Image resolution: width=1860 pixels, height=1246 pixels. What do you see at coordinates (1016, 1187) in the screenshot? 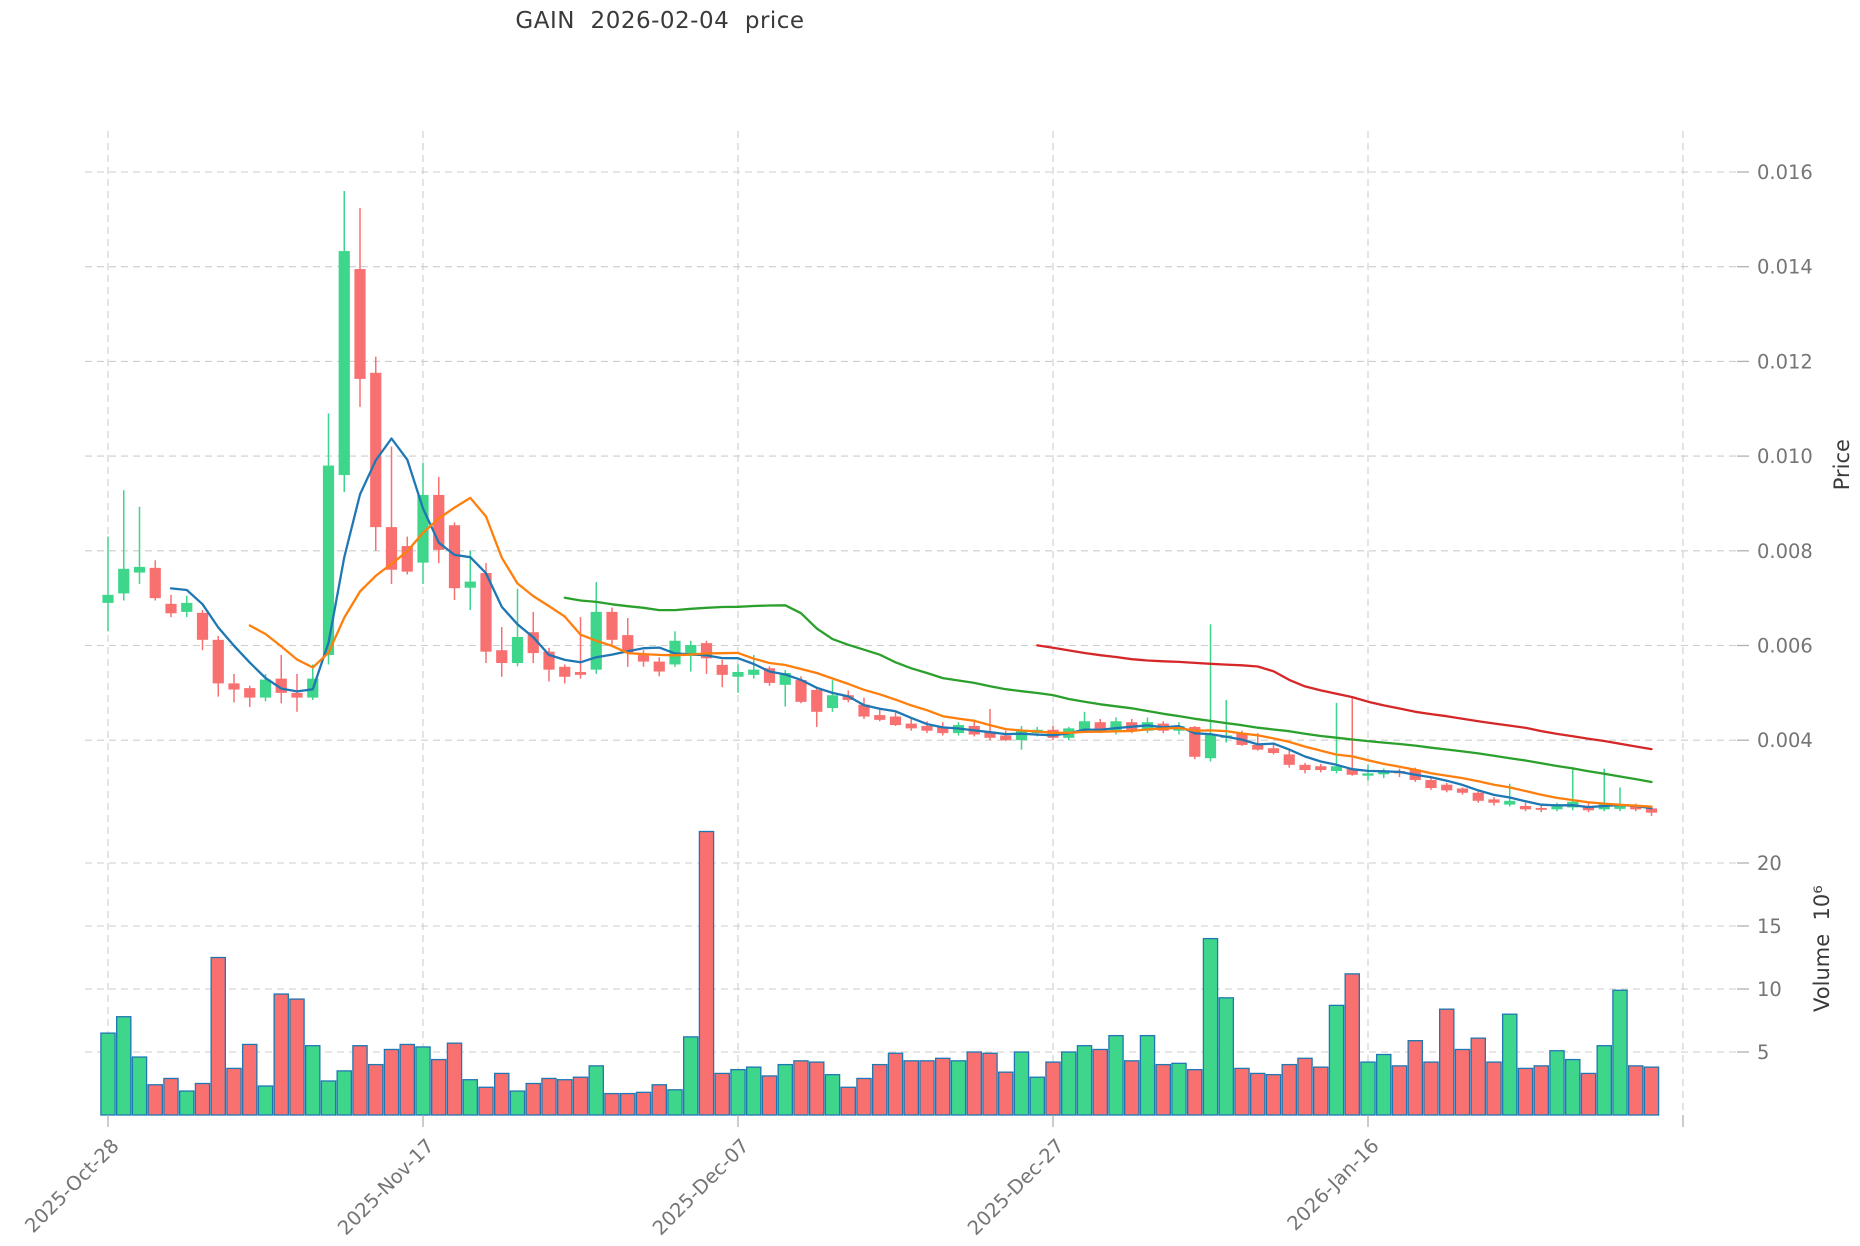
I see `date-tick-label: 2025-Dec-27` at bounding box center [1016, 1187].